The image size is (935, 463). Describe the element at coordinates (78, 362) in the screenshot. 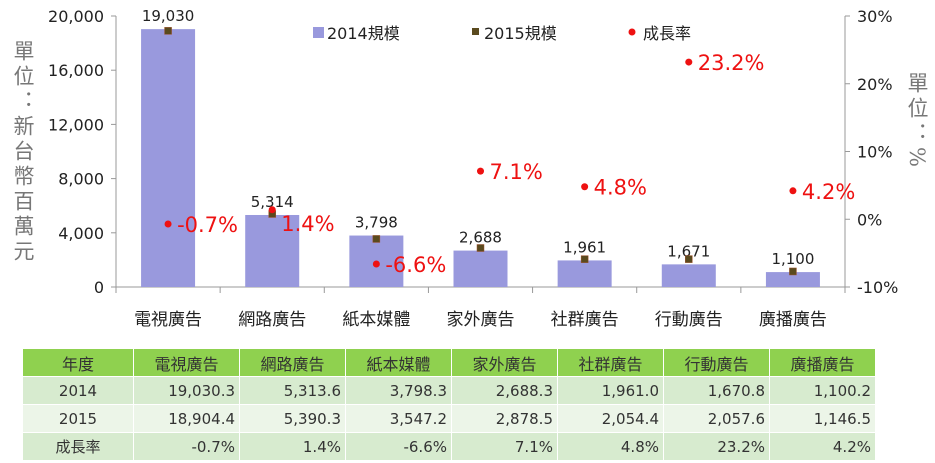

I see `table-header-cell: 年度` at that location.